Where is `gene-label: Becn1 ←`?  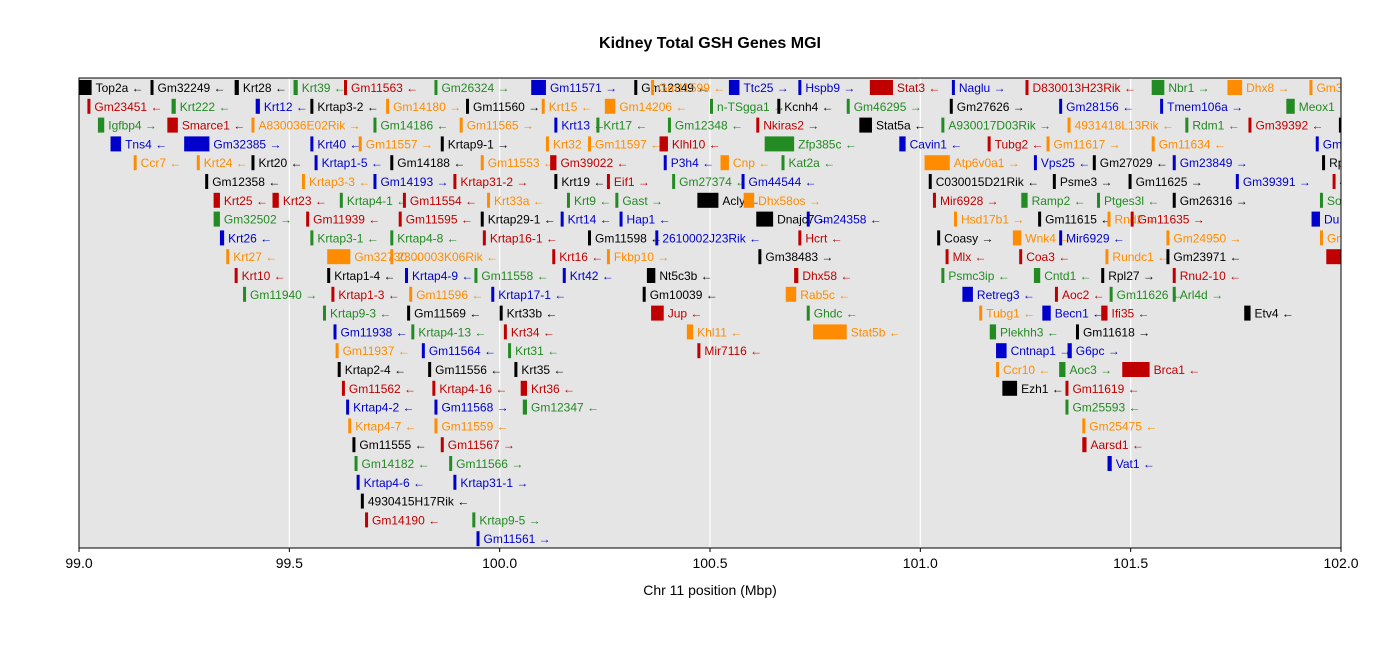 gene-label: Becn1 ← is located at coordinates (1079, 314).